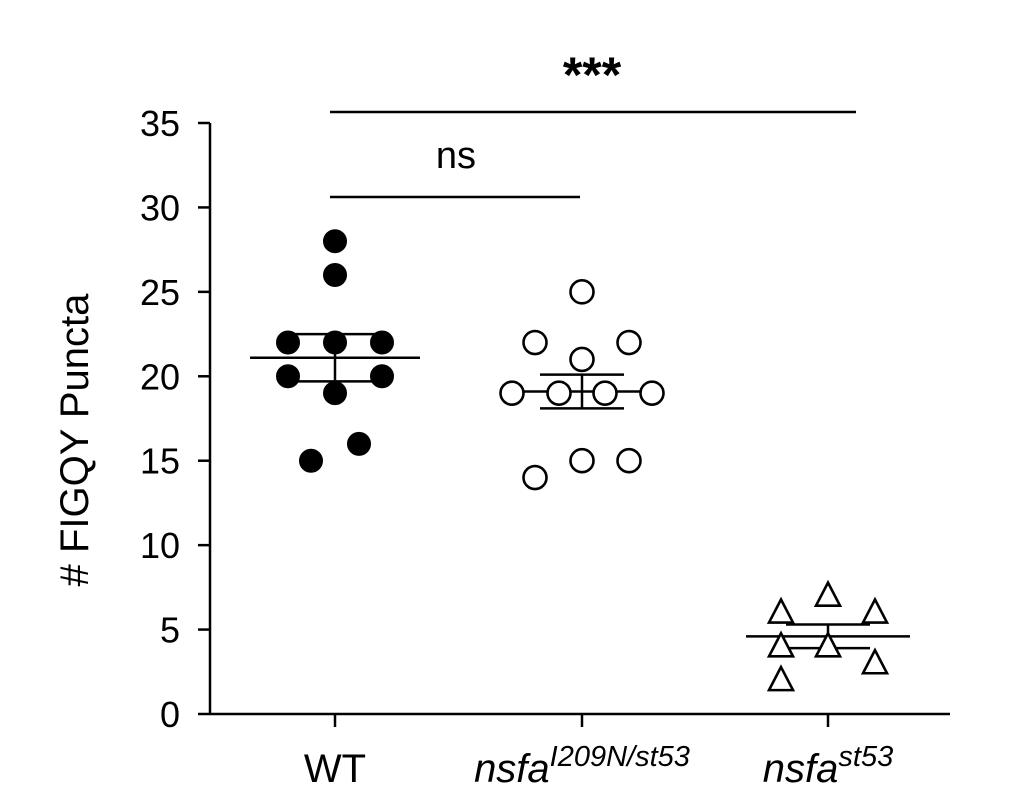 Image resolution: width=1018 pixels, height=792 pixels. I want to click on y-tick-label: 0, so click(170, 714).